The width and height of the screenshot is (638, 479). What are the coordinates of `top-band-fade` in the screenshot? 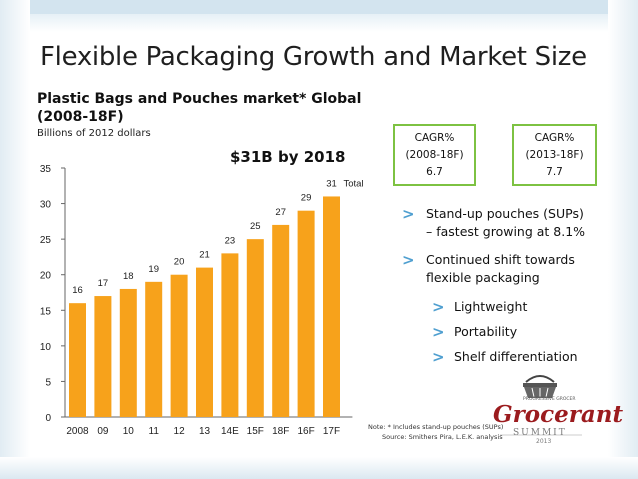 It's located at (319, 23).